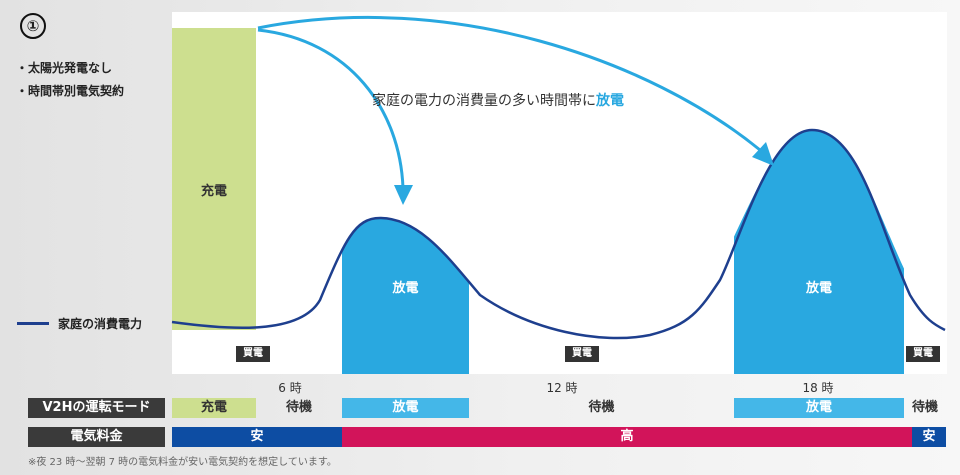 This screenshot has width=960, height=475. Describe the element at coordinates (182, 462) in the screenshot. I see `footnote: ※夜 23 時〜翌朝 7 時の電気料金が安い電気契約を想定しています。` at that location.